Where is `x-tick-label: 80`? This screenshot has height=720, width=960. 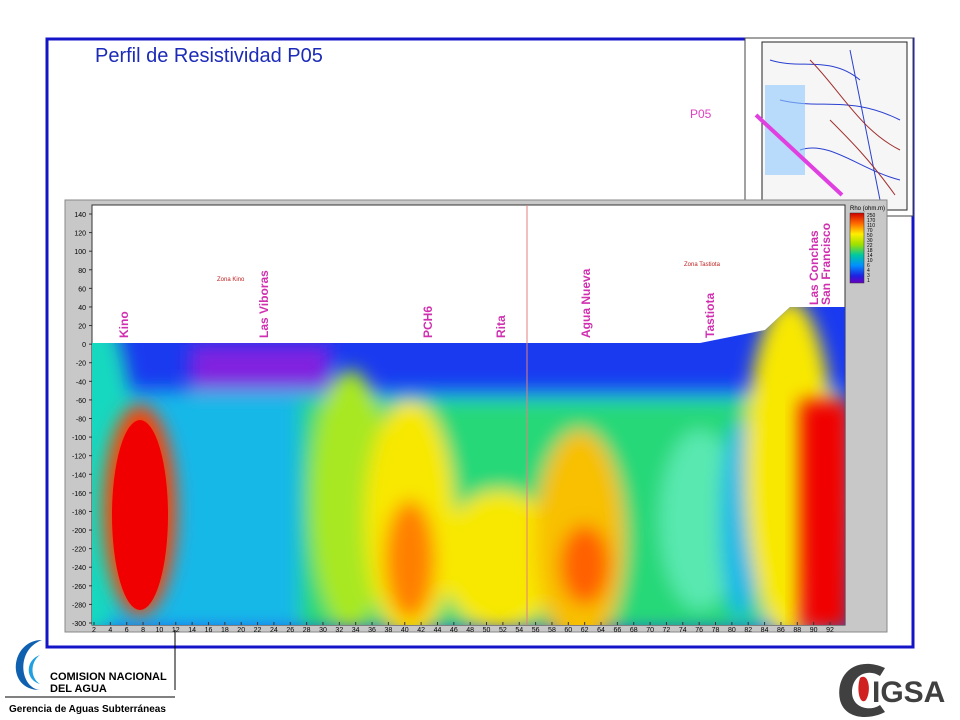
x-tick-label: 80 is located at coordinates (732, 630).